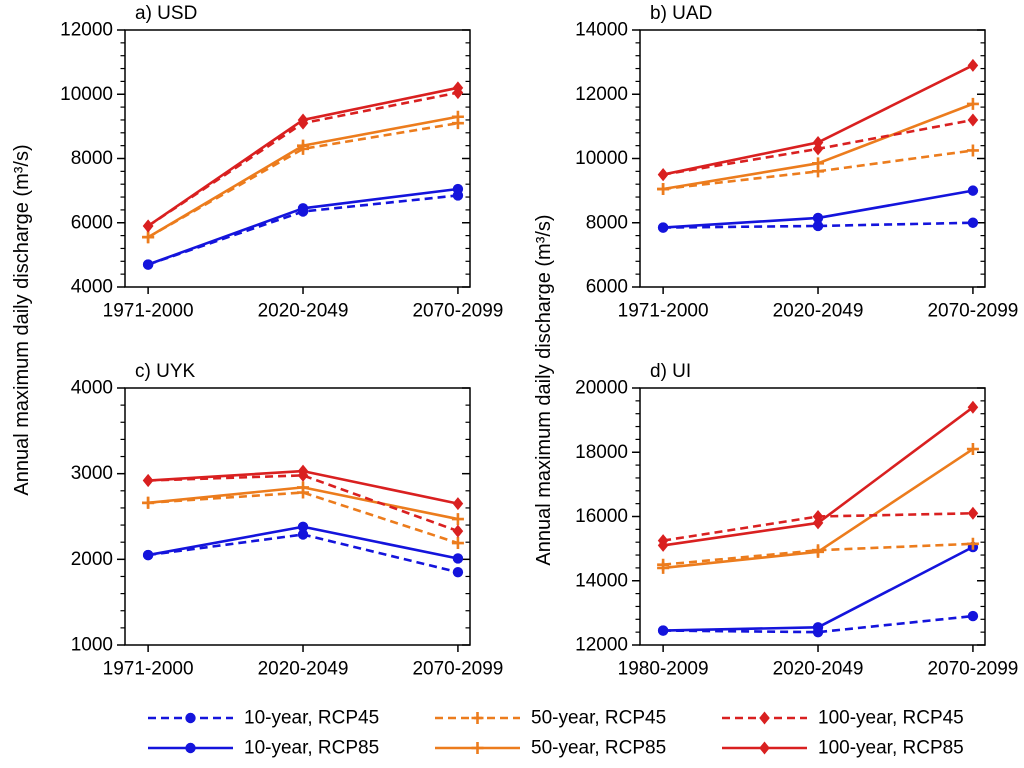 This screenshot has width=1024, height=768. What do you see at coordinates (601, 158) in the screenshot?
I see `y-tick-label: 10000` at bounding box center [601, 158].